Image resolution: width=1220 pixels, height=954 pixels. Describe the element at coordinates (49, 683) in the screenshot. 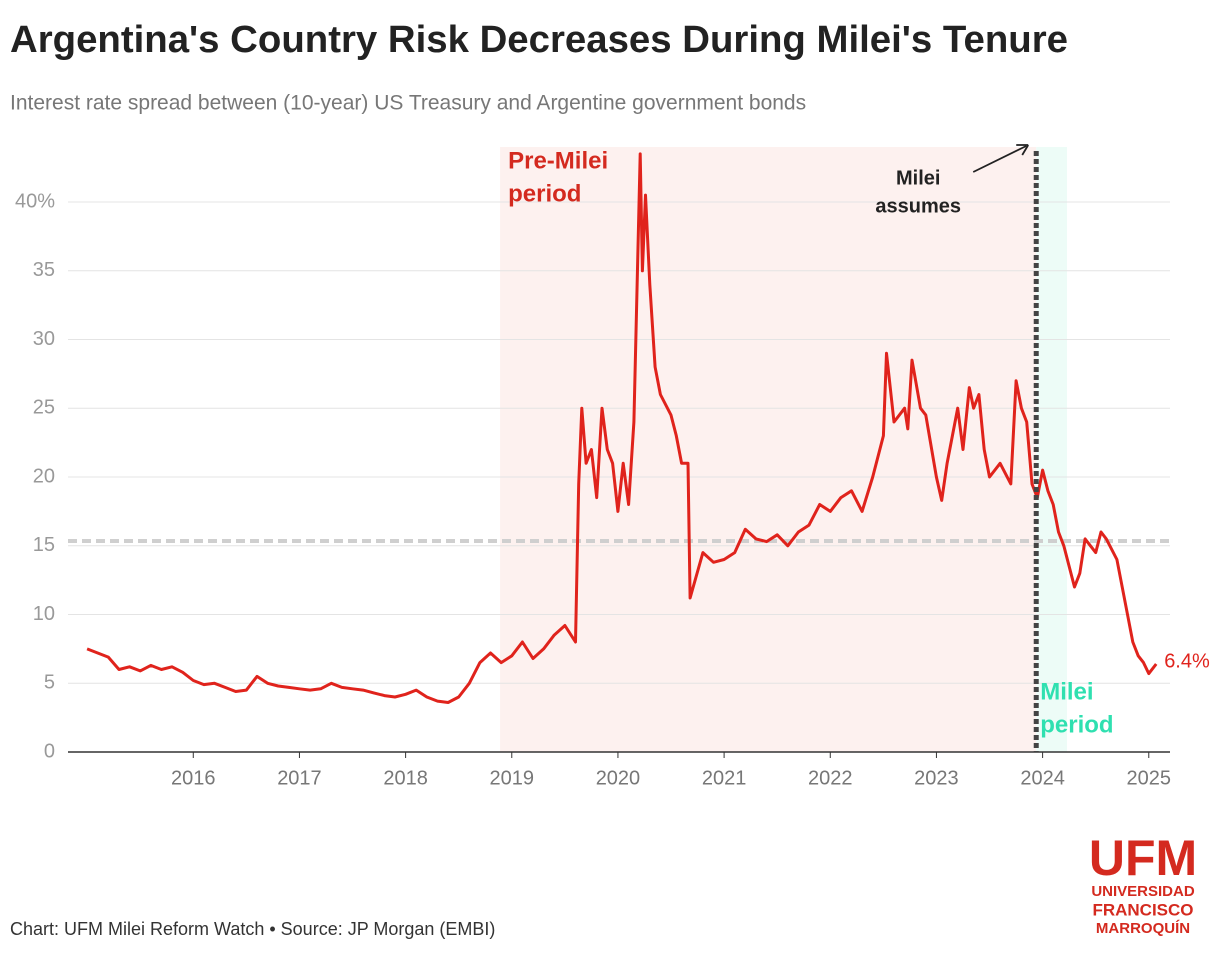

I see `y-tick-label: 5` at that location.